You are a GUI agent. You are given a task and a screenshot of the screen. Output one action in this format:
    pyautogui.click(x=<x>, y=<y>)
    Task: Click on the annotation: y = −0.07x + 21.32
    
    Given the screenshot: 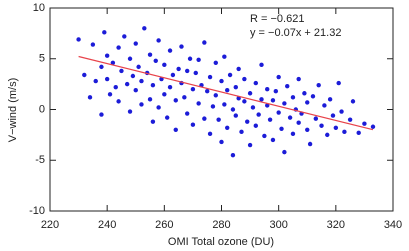 What is the action you would take?
    pyautogui.click(x=295, y=33)
    